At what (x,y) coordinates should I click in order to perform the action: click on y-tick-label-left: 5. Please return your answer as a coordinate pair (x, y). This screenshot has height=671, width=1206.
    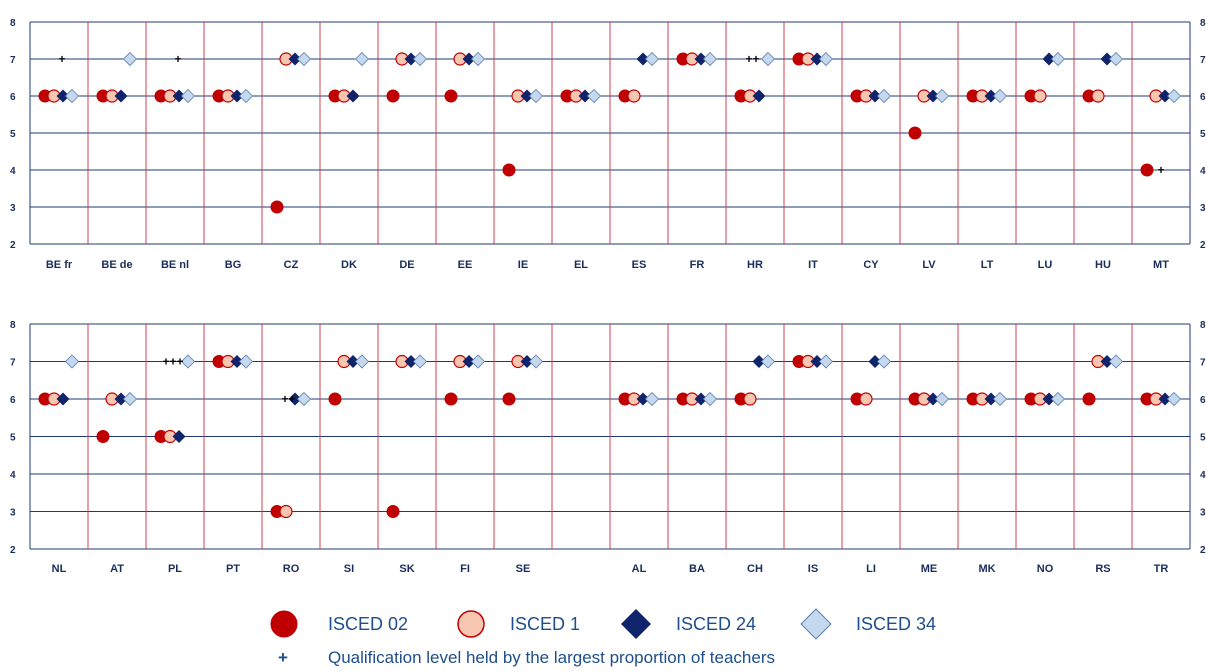
    Looking at the image, I should click on (13, 134).